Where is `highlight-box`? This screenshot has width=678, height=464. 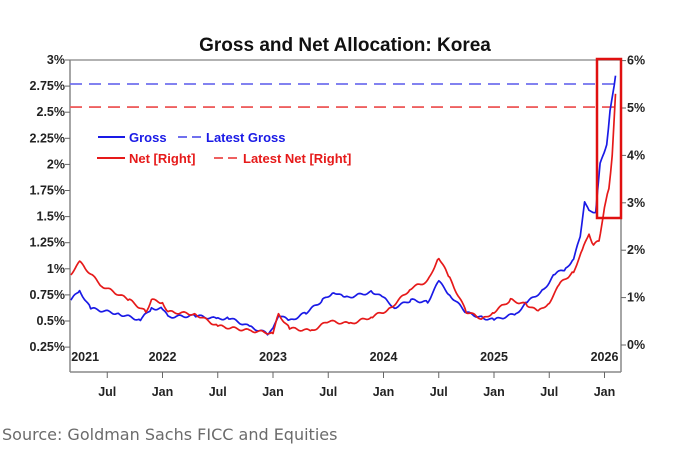
highlight-box is located at coordinates (609, 138).